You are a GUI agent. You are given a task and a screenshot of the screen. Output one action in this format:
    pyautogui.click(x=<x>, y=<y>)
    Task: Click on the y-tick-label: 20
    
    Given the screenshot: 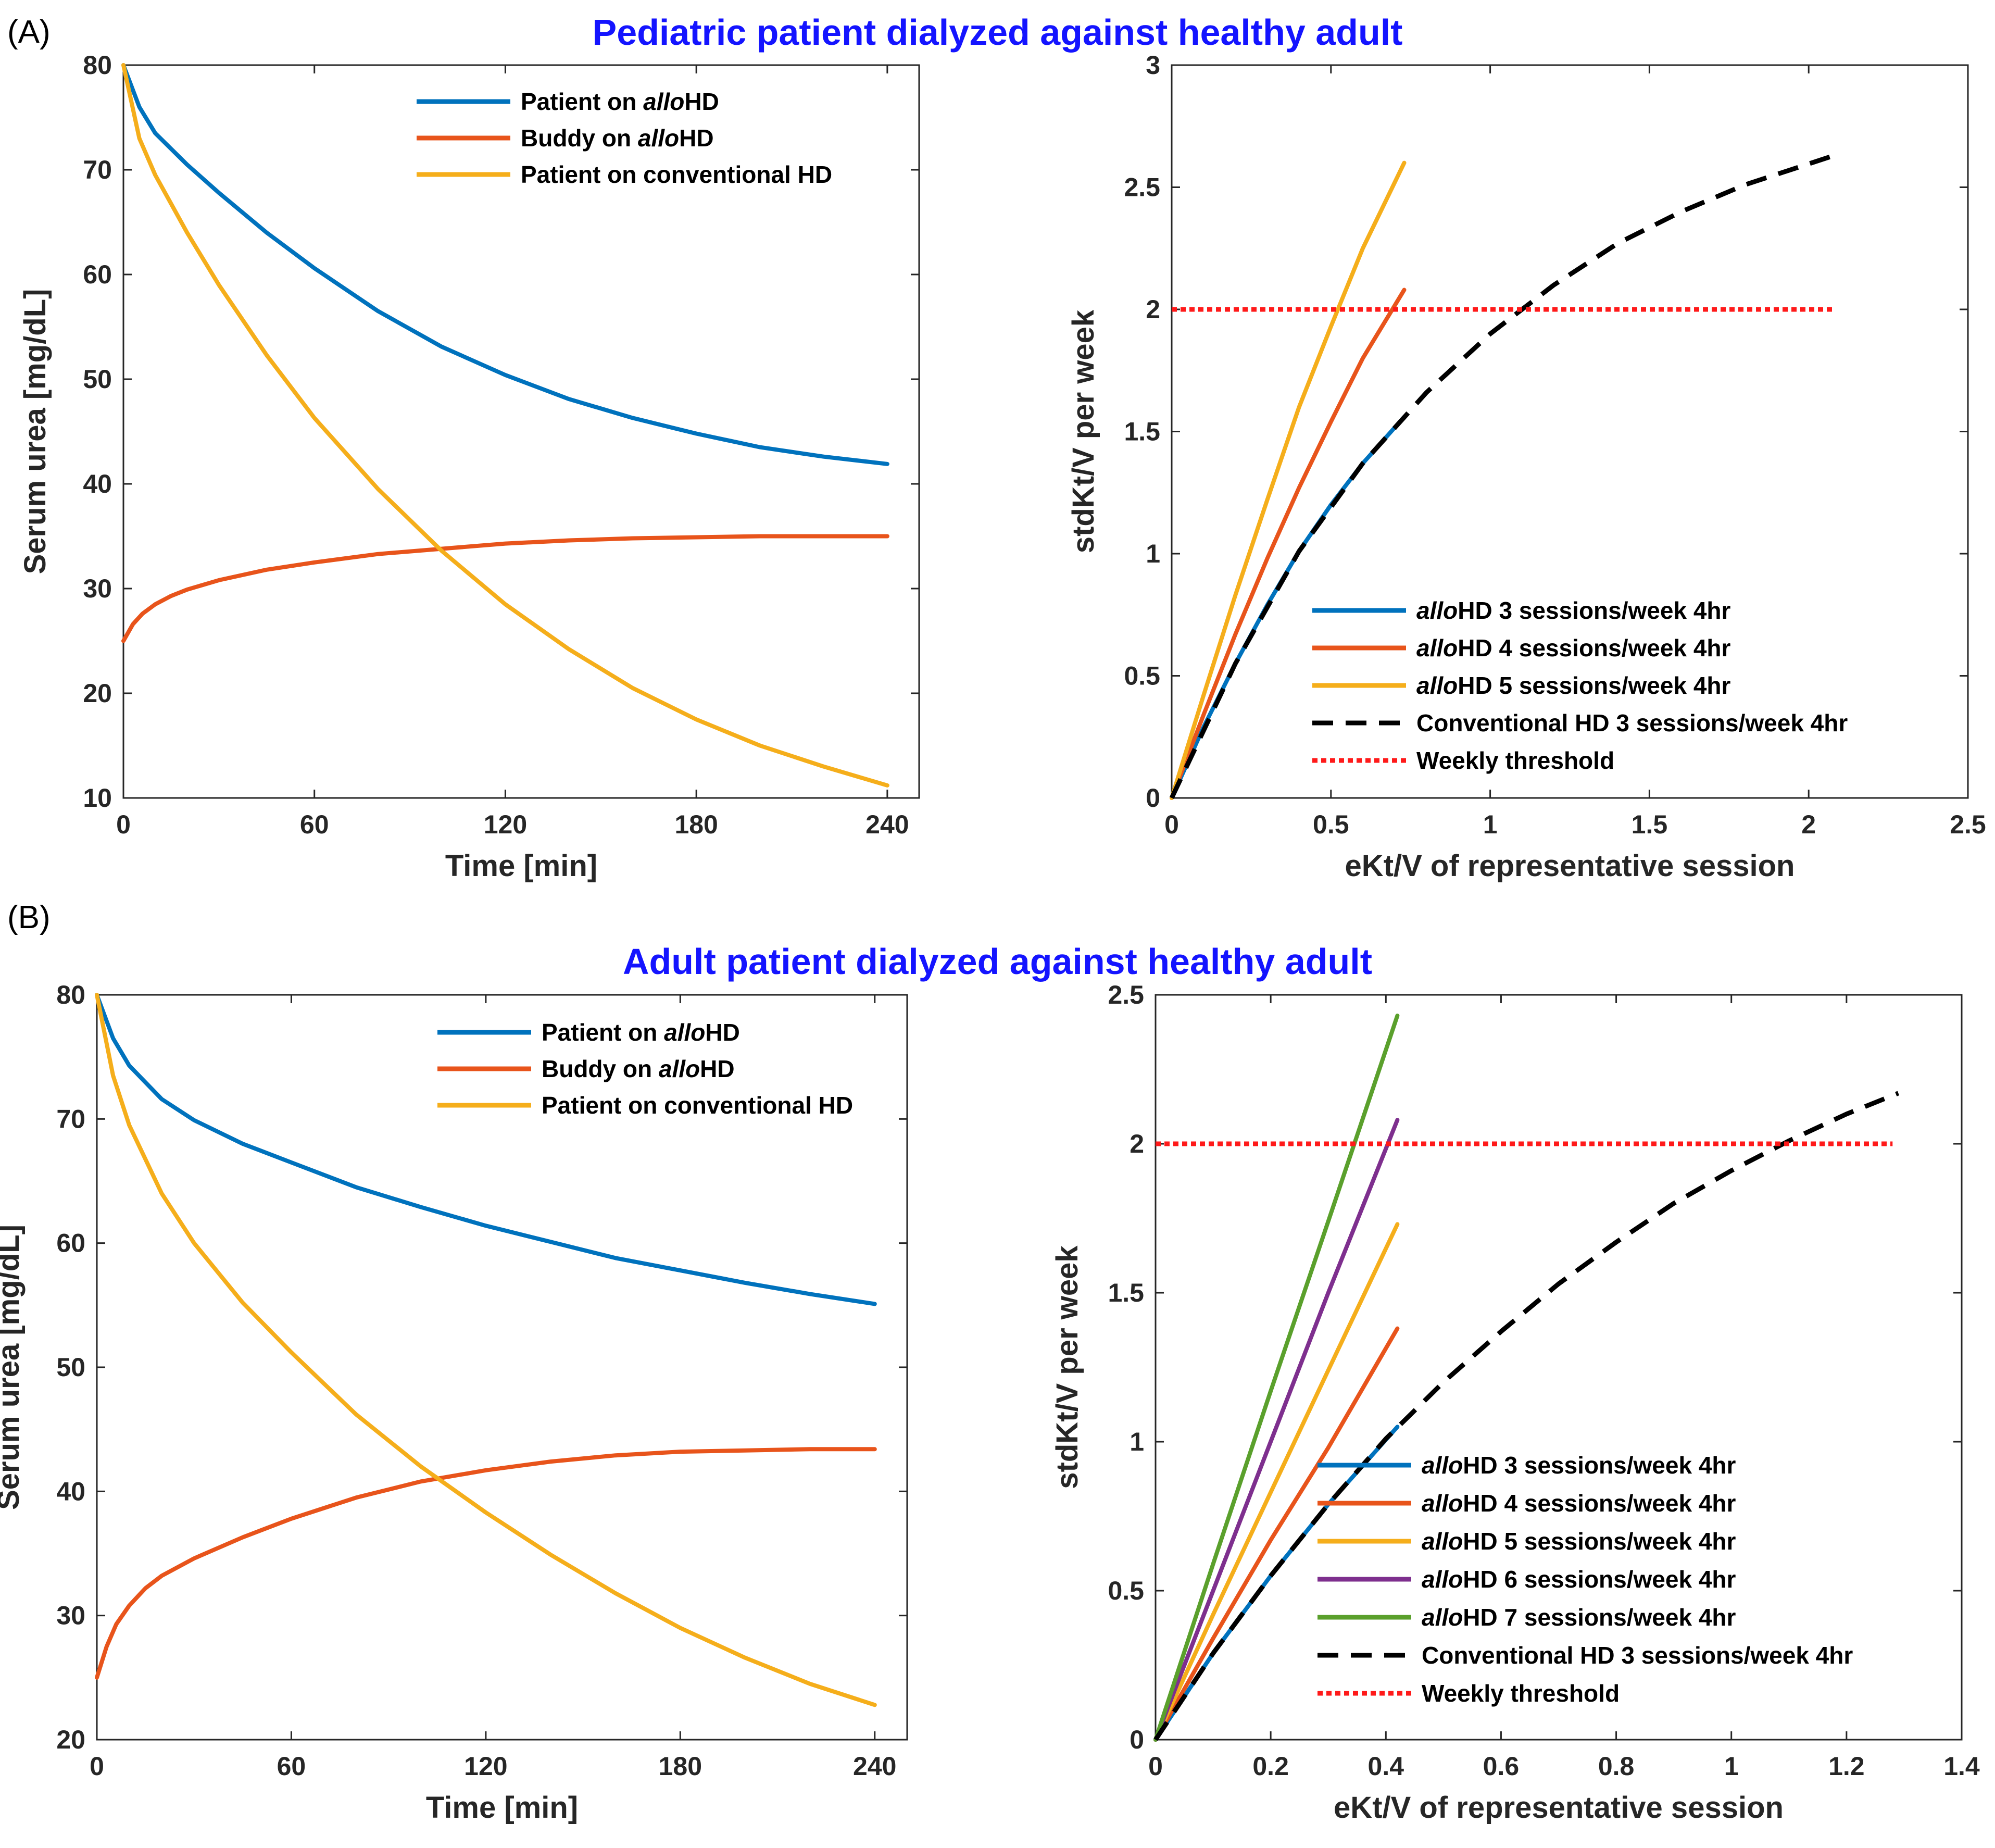 What is the action you would take?
    pyautogui.click(x=97, y=693)
    